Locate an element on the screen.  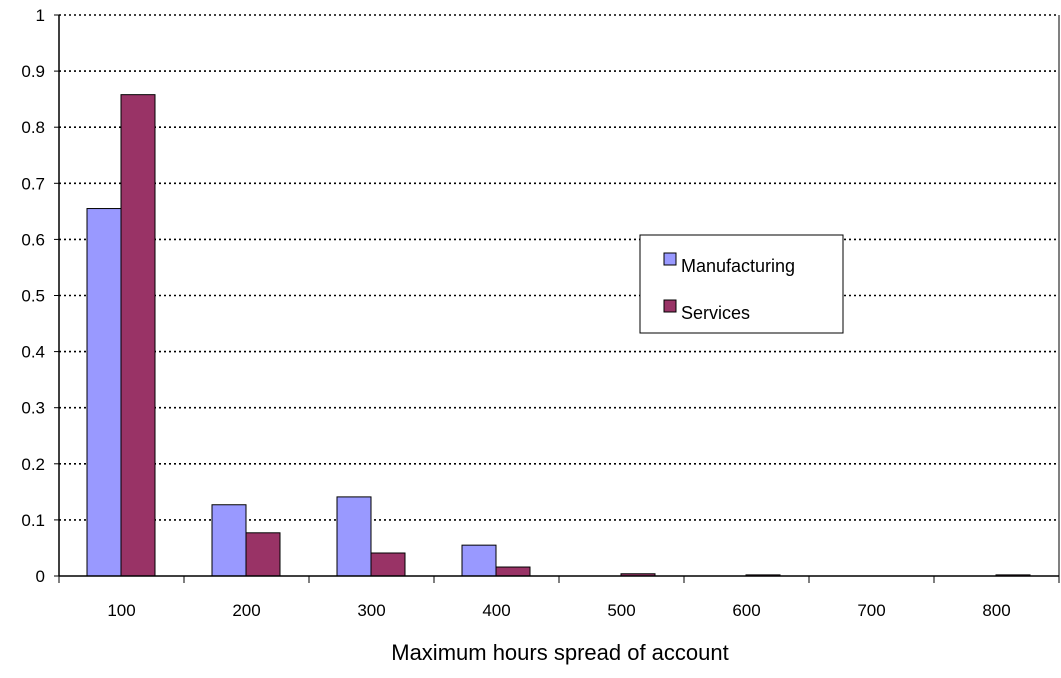
x-tick-label: 100 is located at coordinates (121, 610).